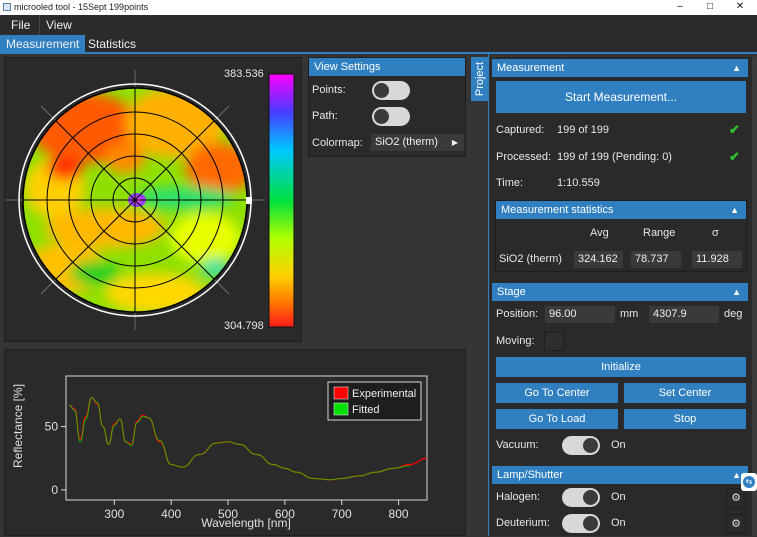  What do you see at coordinates (341, 393) in the screenshot?
I see `legend-swatch-experimental` at bounding box center [341, 393].